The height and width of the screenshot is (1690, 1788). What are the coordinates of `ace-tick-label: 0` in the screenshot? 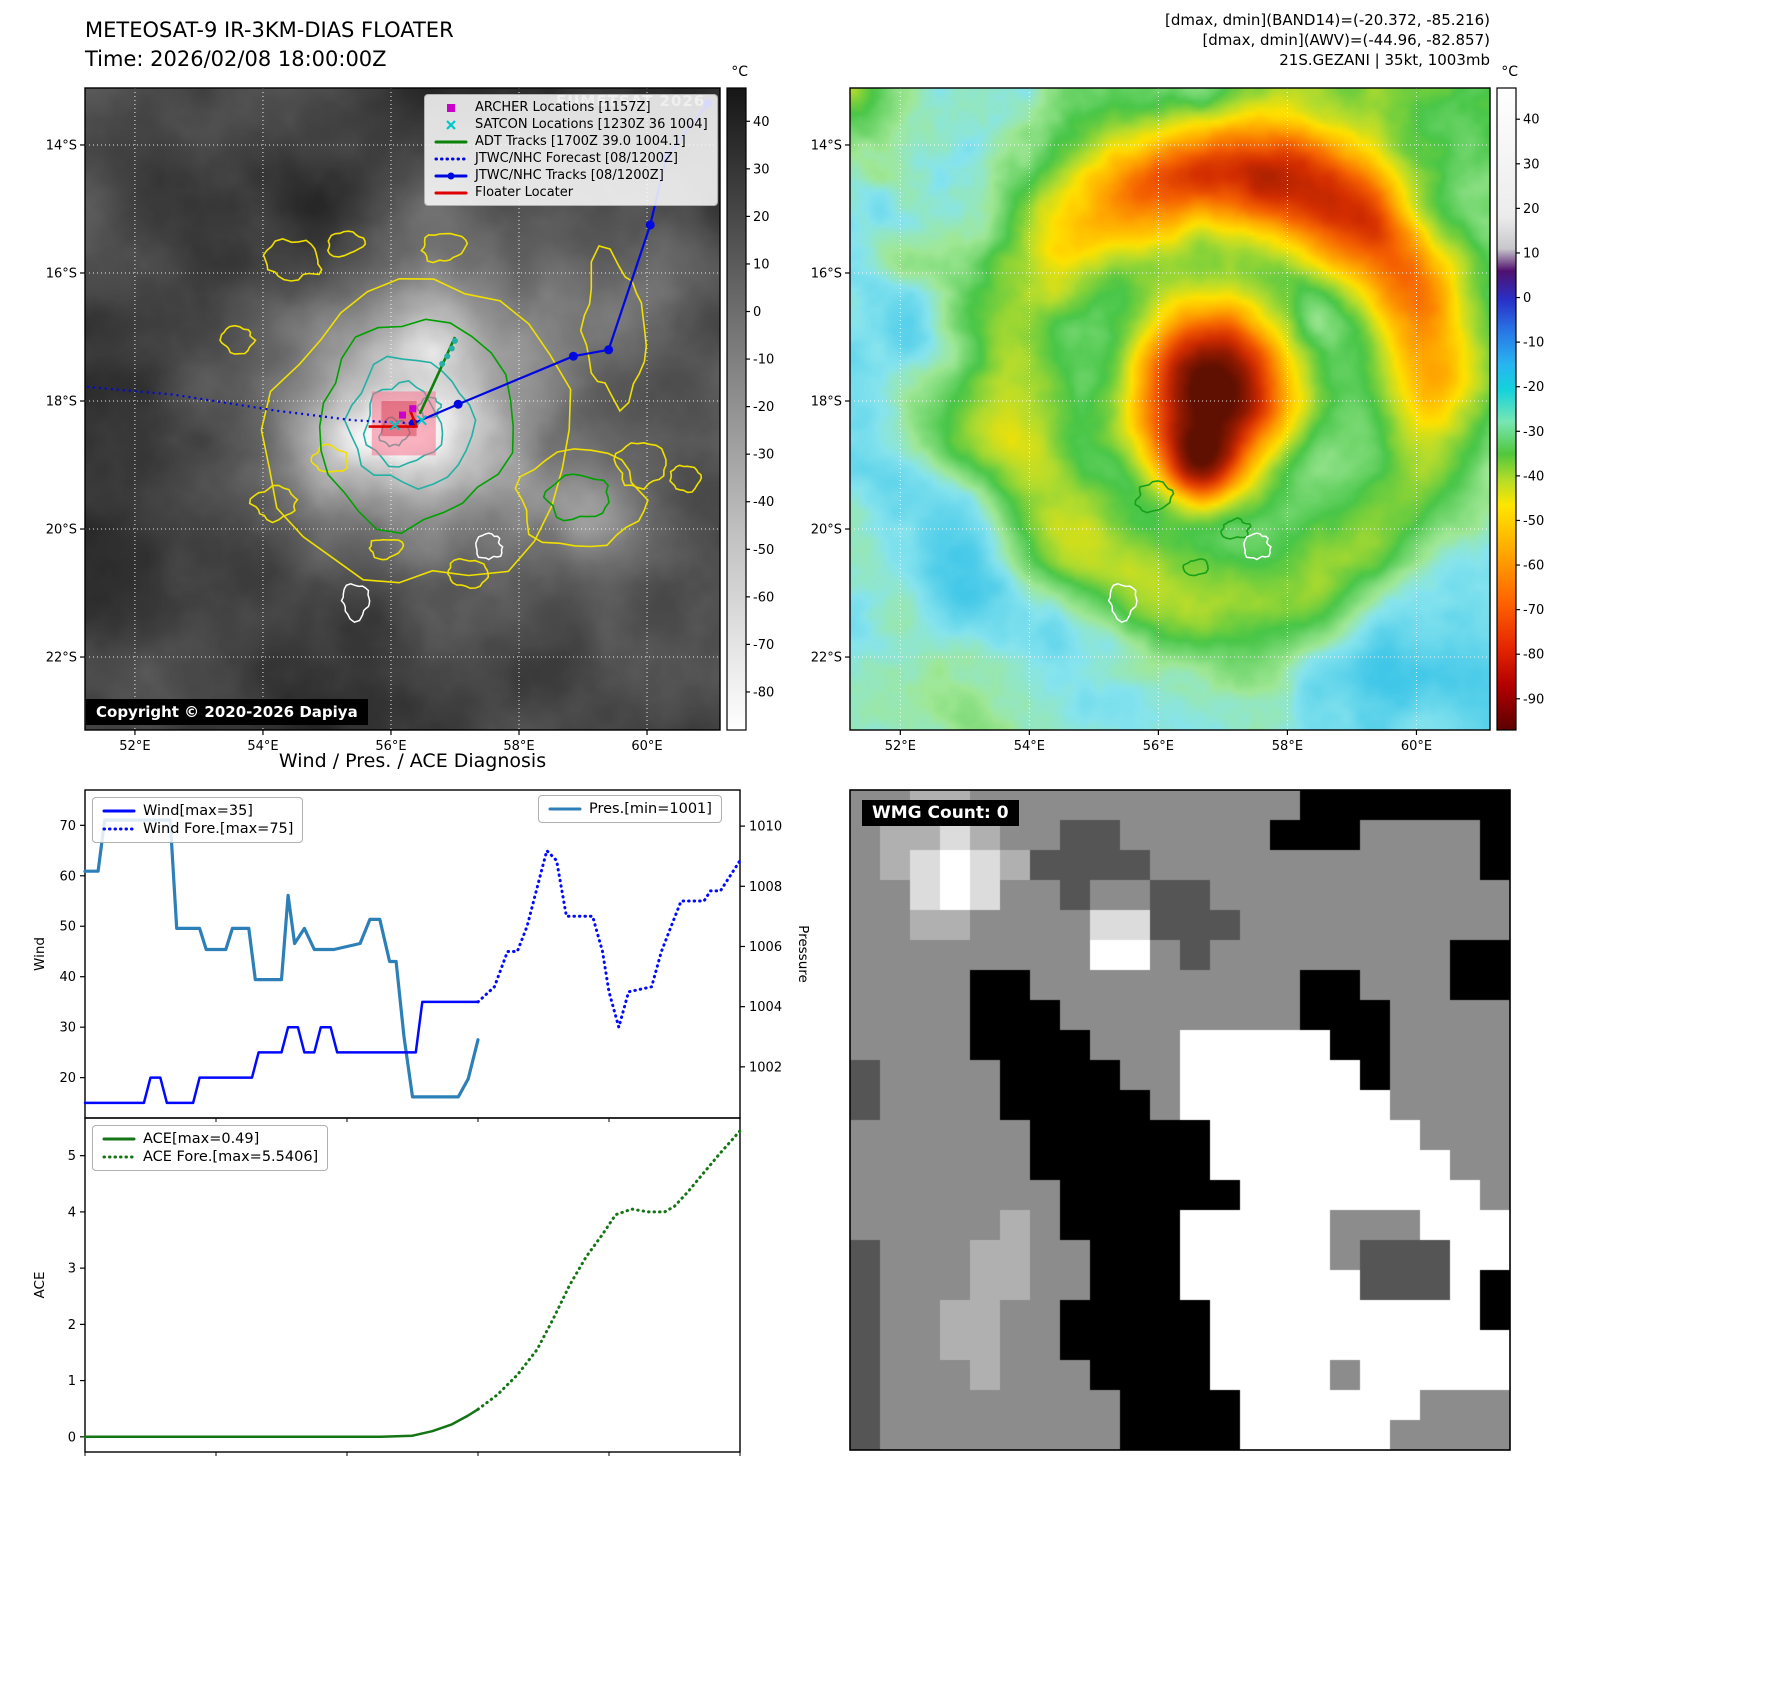 It's located at (72, 1437).